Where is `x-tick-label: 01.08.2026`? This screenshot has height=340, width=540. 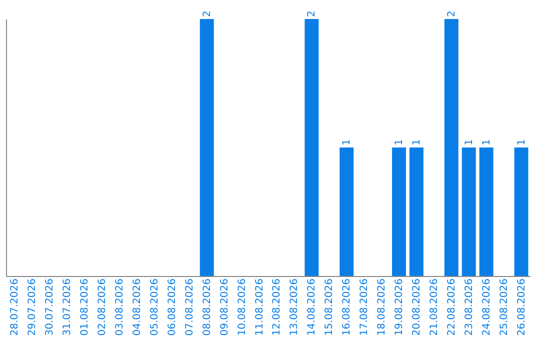 x-tick-label: 01.08.2026 is located at coordinates (85, 307).